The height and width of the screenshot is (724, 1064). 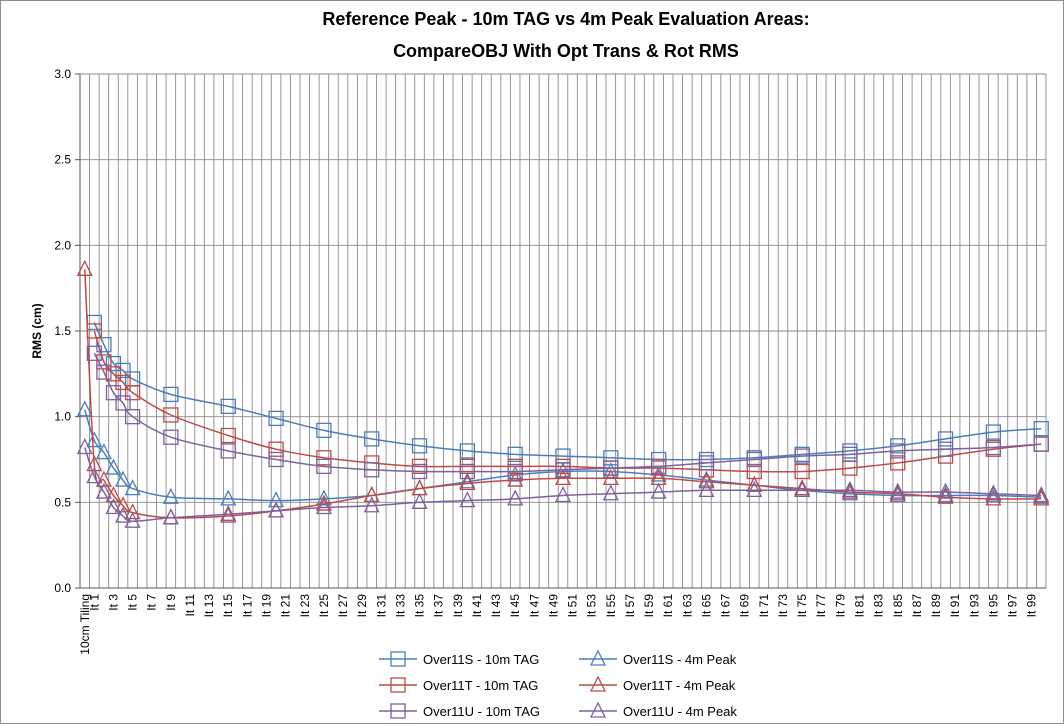 I want to click on x-tick-label: It 63, so click(x=687, y=606).